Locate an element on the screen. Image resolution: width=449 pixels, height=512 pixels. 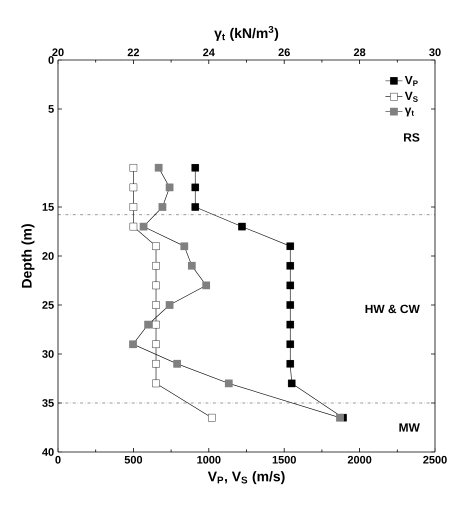
y-tick-label: 40 is located at coordinates (48, 452).